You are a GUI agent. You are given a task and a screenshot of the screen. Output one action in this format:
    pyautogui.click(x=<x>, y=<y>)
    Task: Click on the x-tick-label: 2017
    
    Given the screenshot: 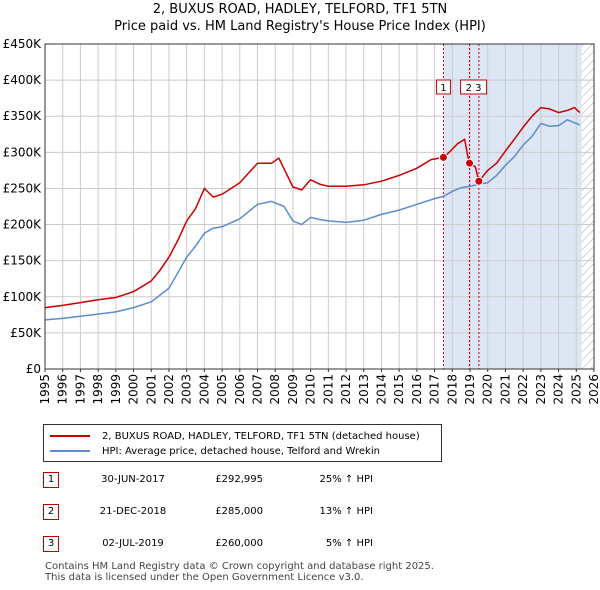 What is the action you would take?
    pyautogui.click(x=435, y=389)
    